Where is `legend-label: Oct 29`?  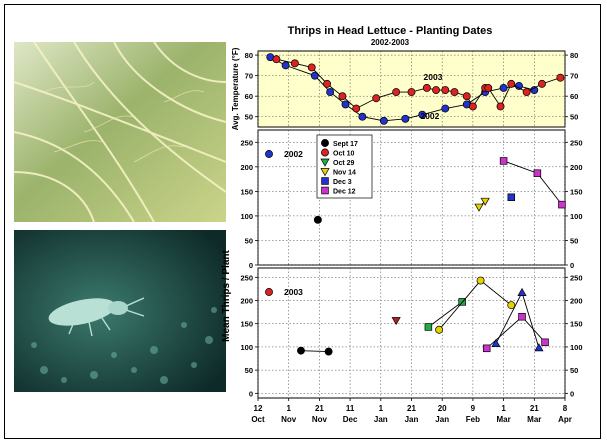 legend-label: Oct 29 is located at coordinates (344, 163).